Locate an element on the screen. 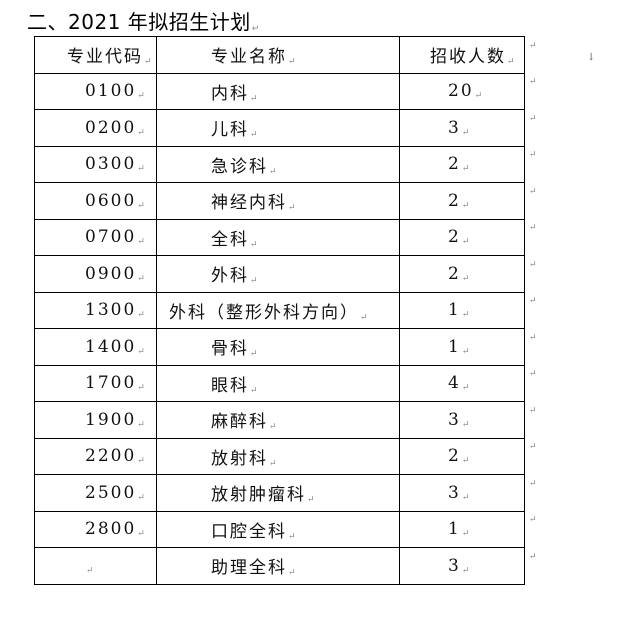  major-code-cell: 2800 is located at coordinates (95, 529).